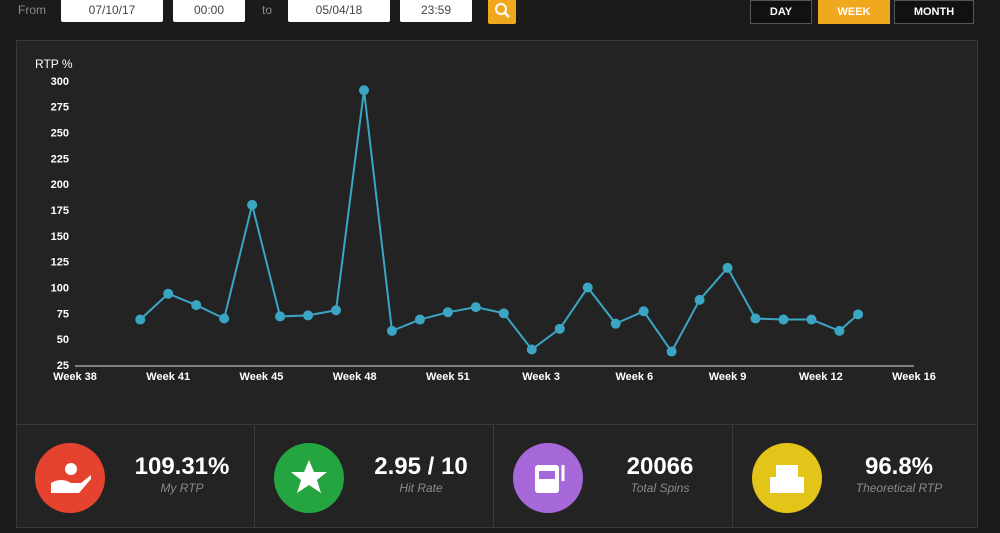  I want to click on y-tick-label: 175, so click(60, 211).